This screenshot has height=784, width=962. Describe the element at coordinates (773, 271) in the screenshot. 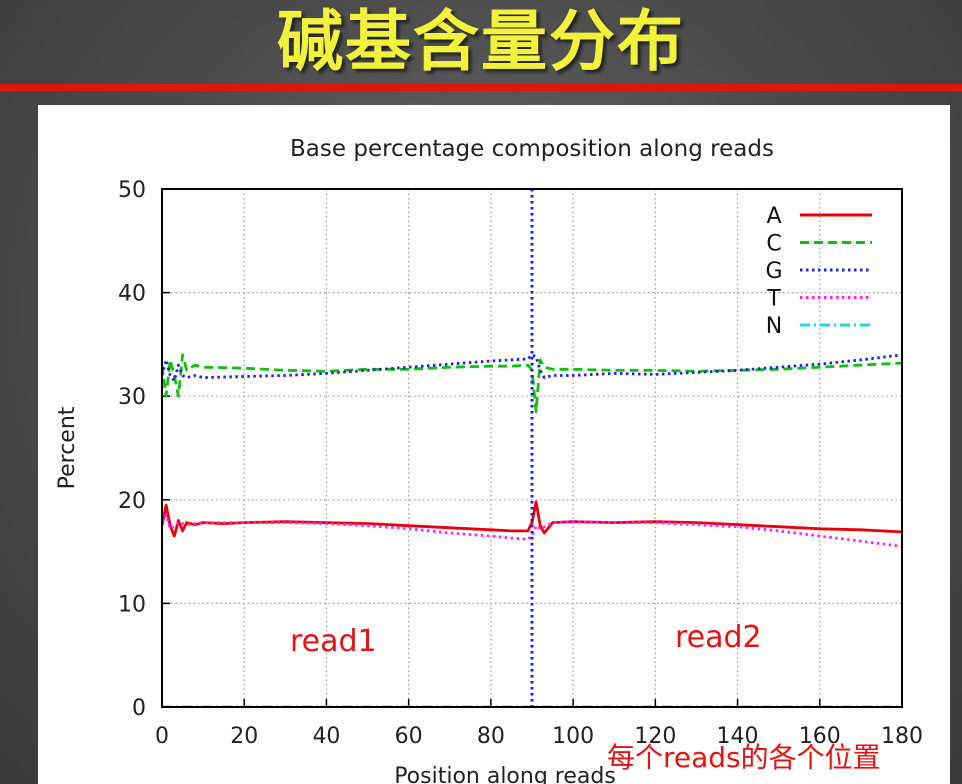

I see `legend-label-g: G` at that location.